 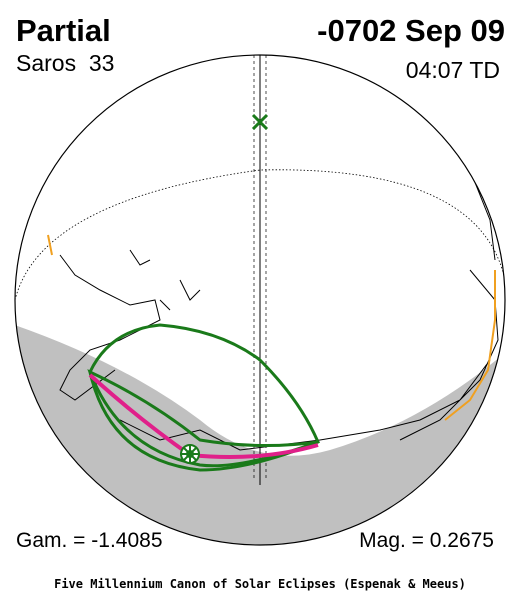 I want to click on saros: Saros 33, so click(x=65, y=63).